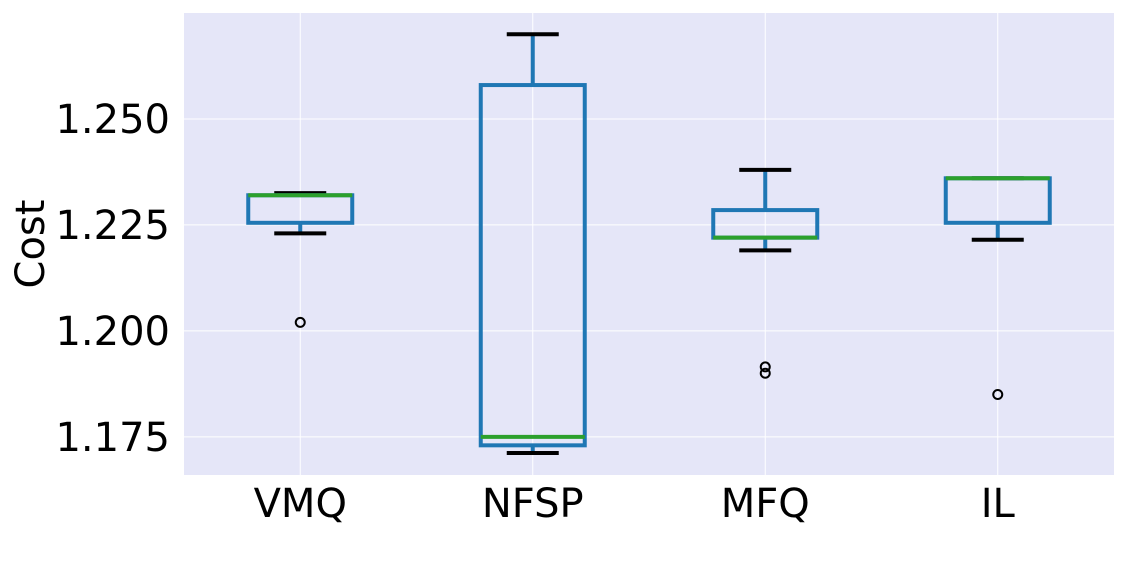  I want to click on y-axis-label: Cost, so click(31, 244).